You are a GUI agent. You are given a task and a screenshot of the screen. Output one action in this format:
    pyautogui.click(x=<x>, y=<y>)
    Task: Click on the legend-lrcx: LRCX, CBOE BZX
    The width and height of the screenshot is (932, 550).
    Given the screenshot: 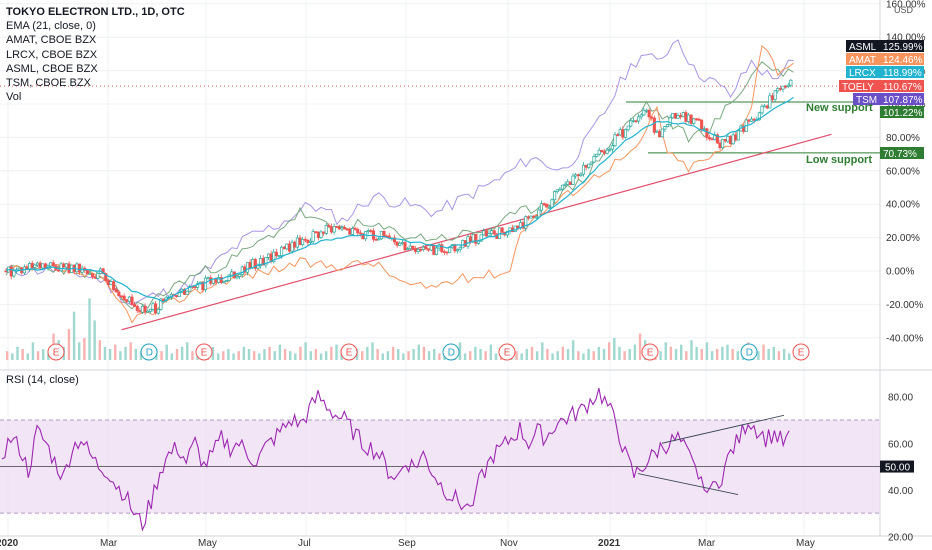 What is the action you would take?
    pyautogui.click(x=52, y=54)
    